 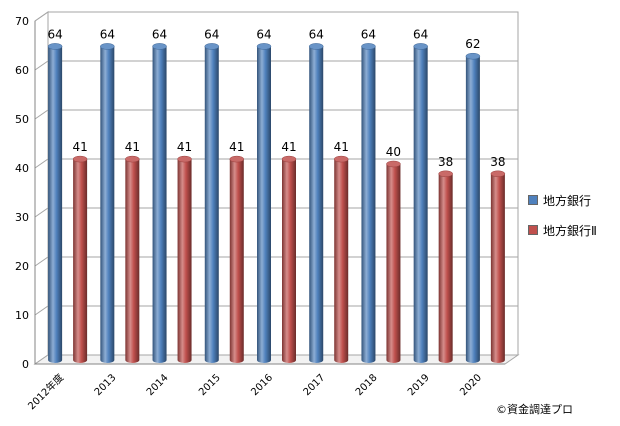 What do you see at coordinates (471, 385) in the screenshot?
I see `x-tick-label: 2020` at bounding box center [471, 385].